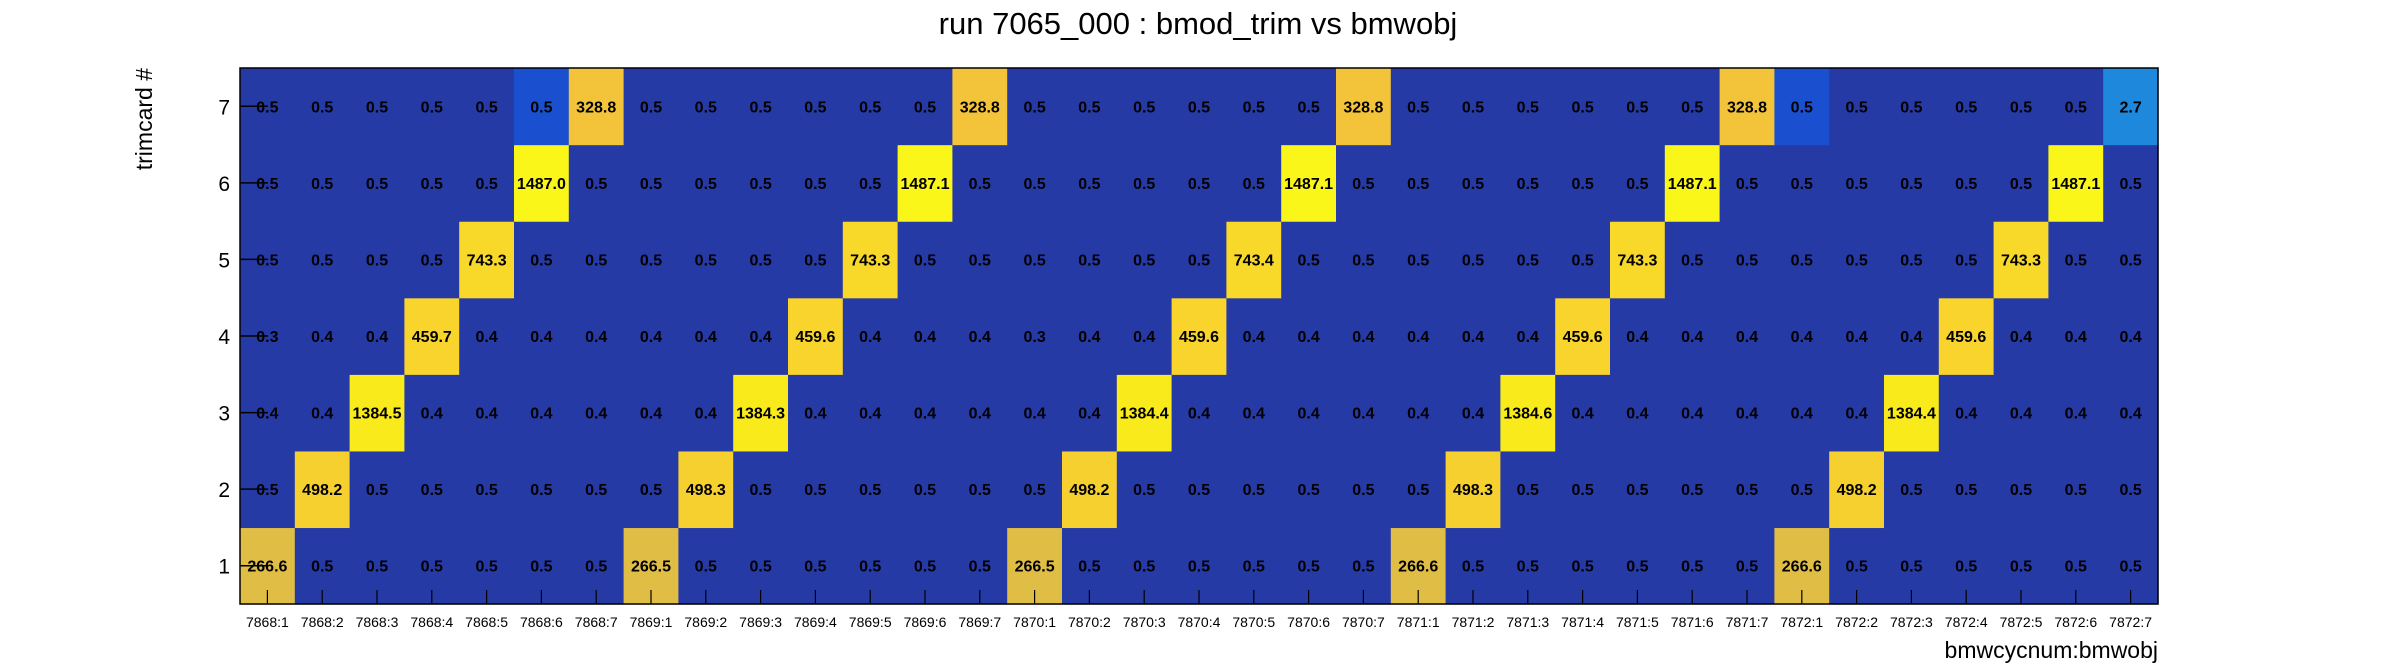 This screenshot has height=672, width=2396. Describe the element at coordinates (1144, 414) in the screenshot. I see `cell-value-label: 1384.4` at that location.